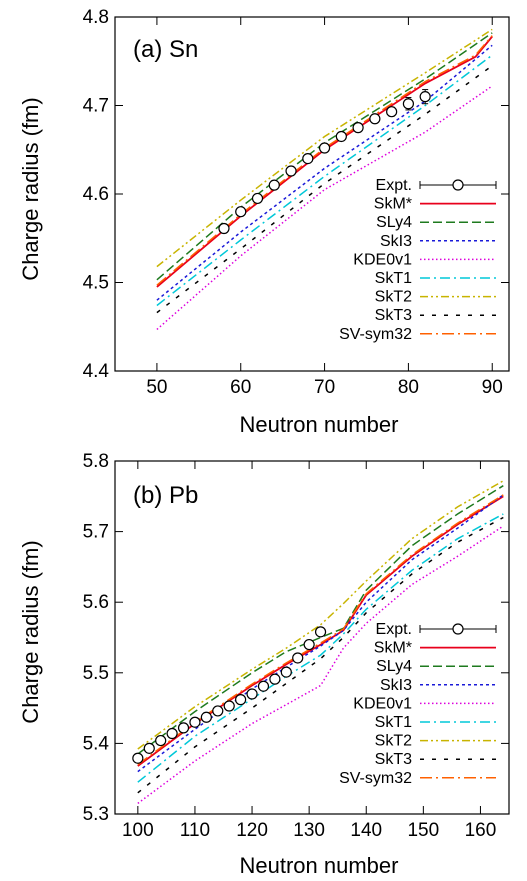 The height and width of the screenshot is (881, 527). What do you see at coordinates (481, 830) in the screenshot?
I see `x-tick-label: 160` at bounding box center [481, 830].